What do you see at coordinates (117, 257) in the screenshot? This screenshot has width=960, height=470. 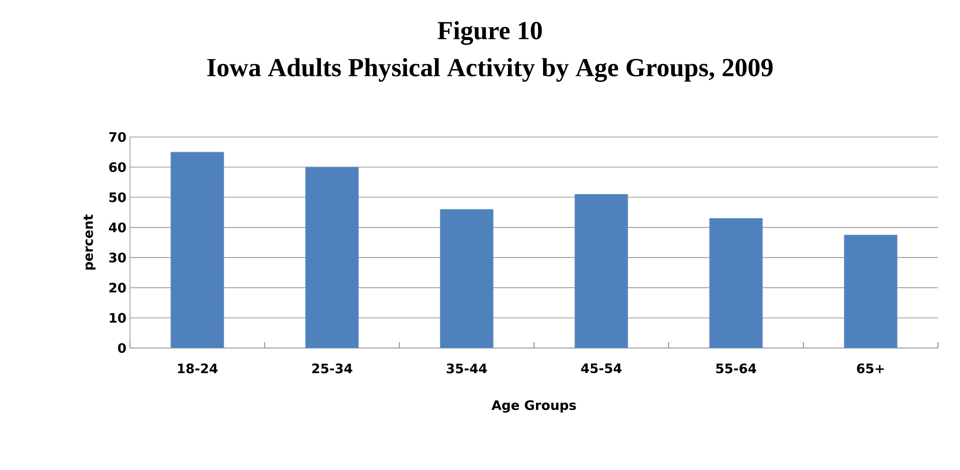 I see `y-tick-label: 30` at bounding box center [117, 257].